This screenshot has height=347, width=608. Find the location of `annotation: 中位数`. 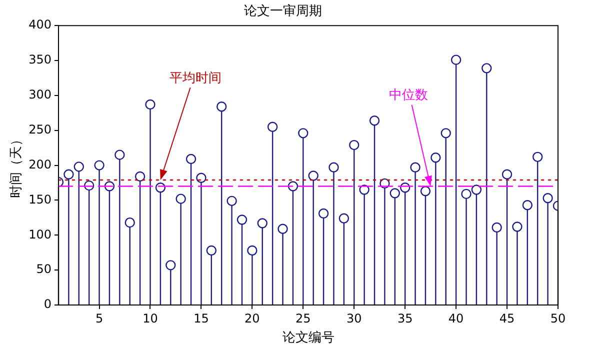

annotation: 中位数 is located at coordinates (408, 96).